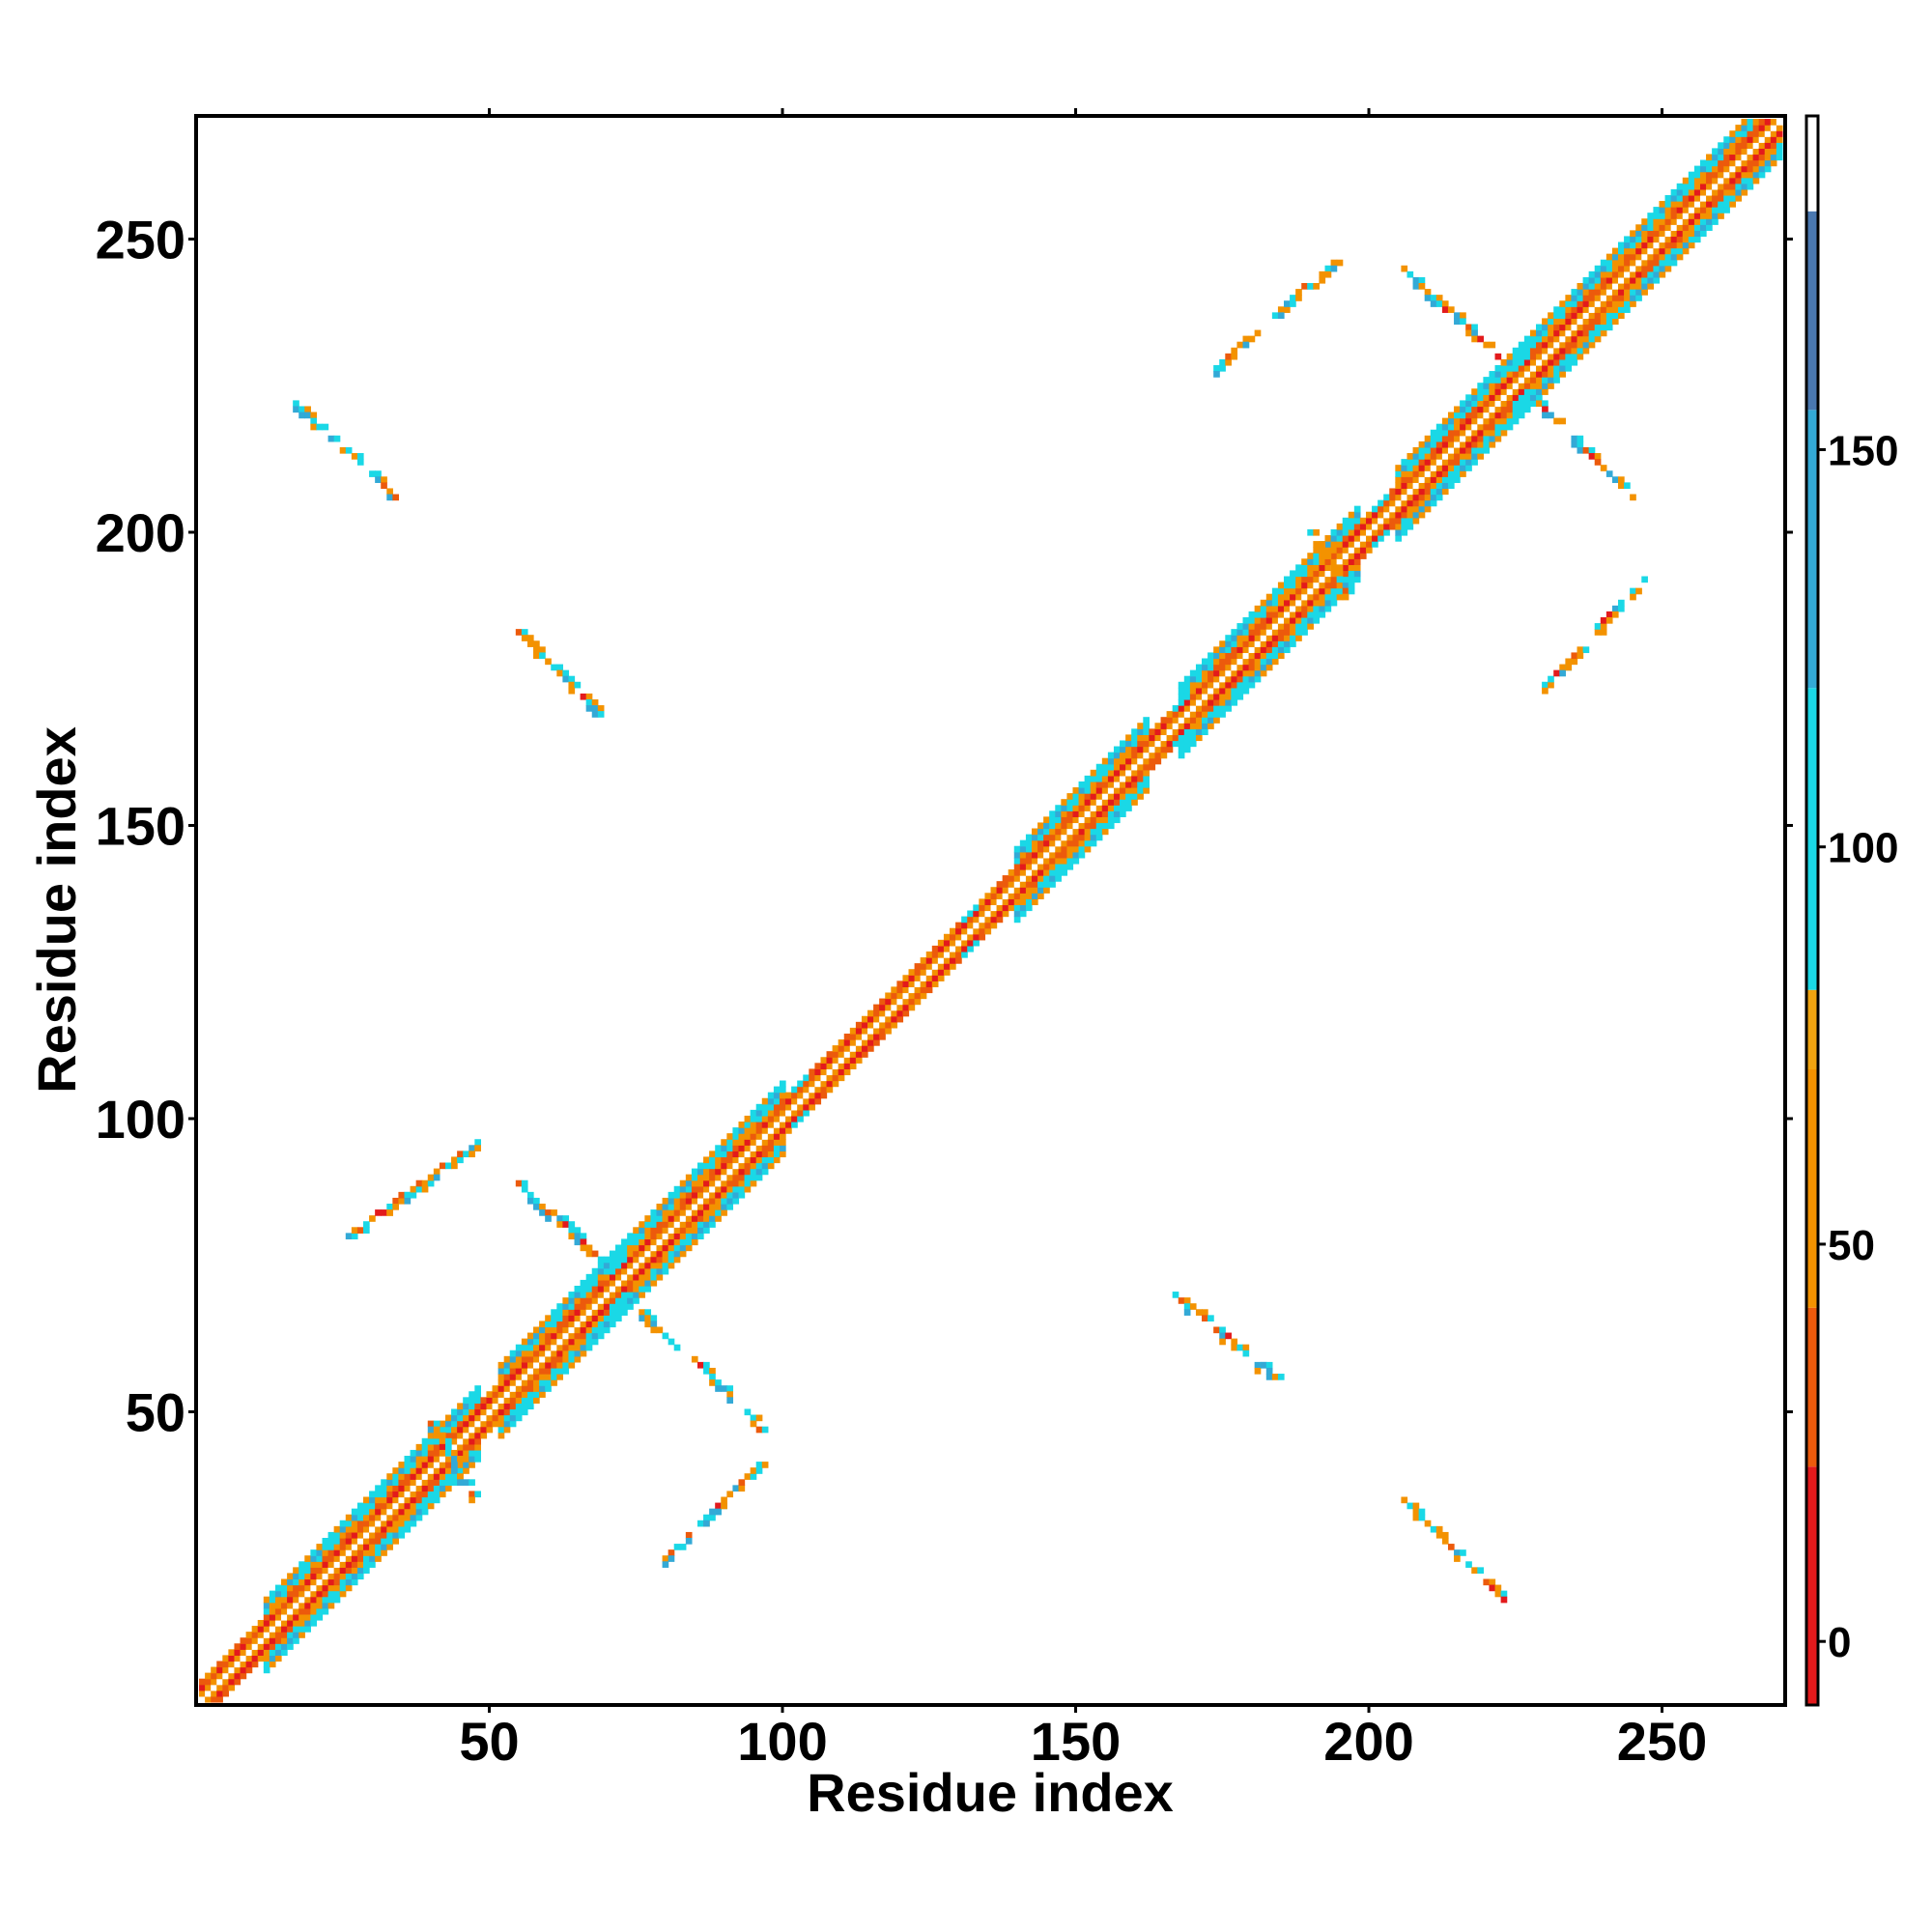 This screenshot has width=1932, height=1932. Describe the element at coordinates (1662, 1741) in the screenshot. I see `x-tick-label: 250` at that location.